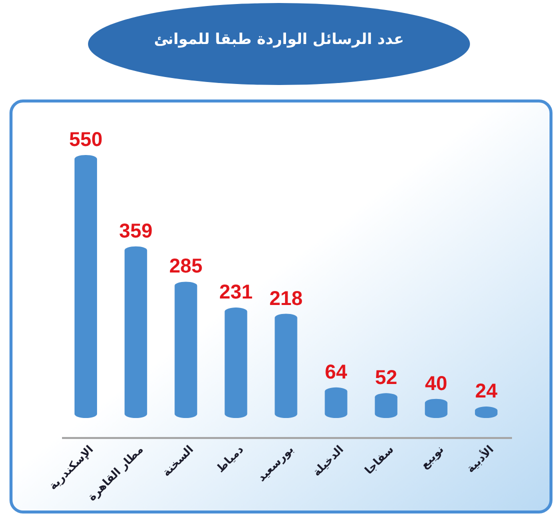 The image size is (560, 516). I want to click on x-tick-label: الأدبية, so click(479, 459).